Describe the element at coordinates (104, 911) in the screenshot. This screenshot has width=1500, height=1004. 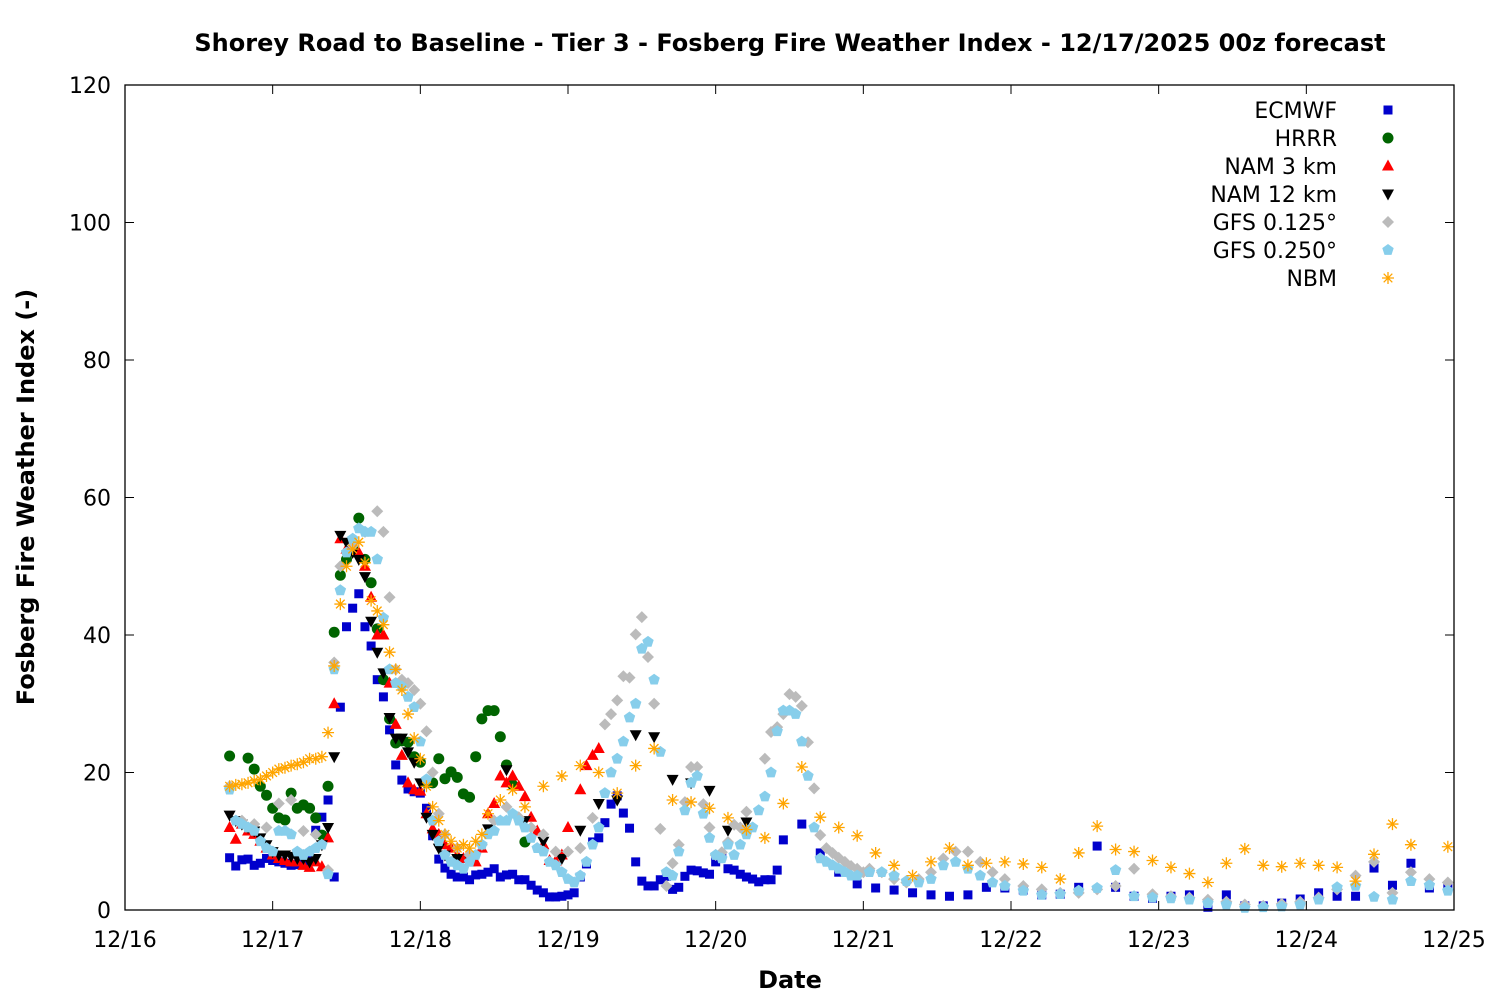
I see `y-tick-label: 0` at that location.